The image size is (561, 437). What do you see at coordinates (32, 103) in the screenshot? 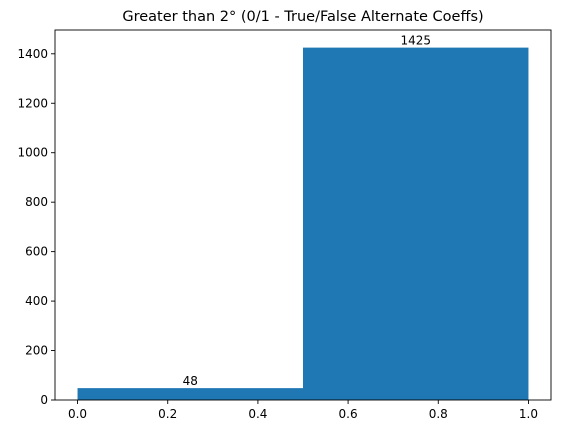
I see `y-tick-label-6: 1200` at bounding box center [32, 103].